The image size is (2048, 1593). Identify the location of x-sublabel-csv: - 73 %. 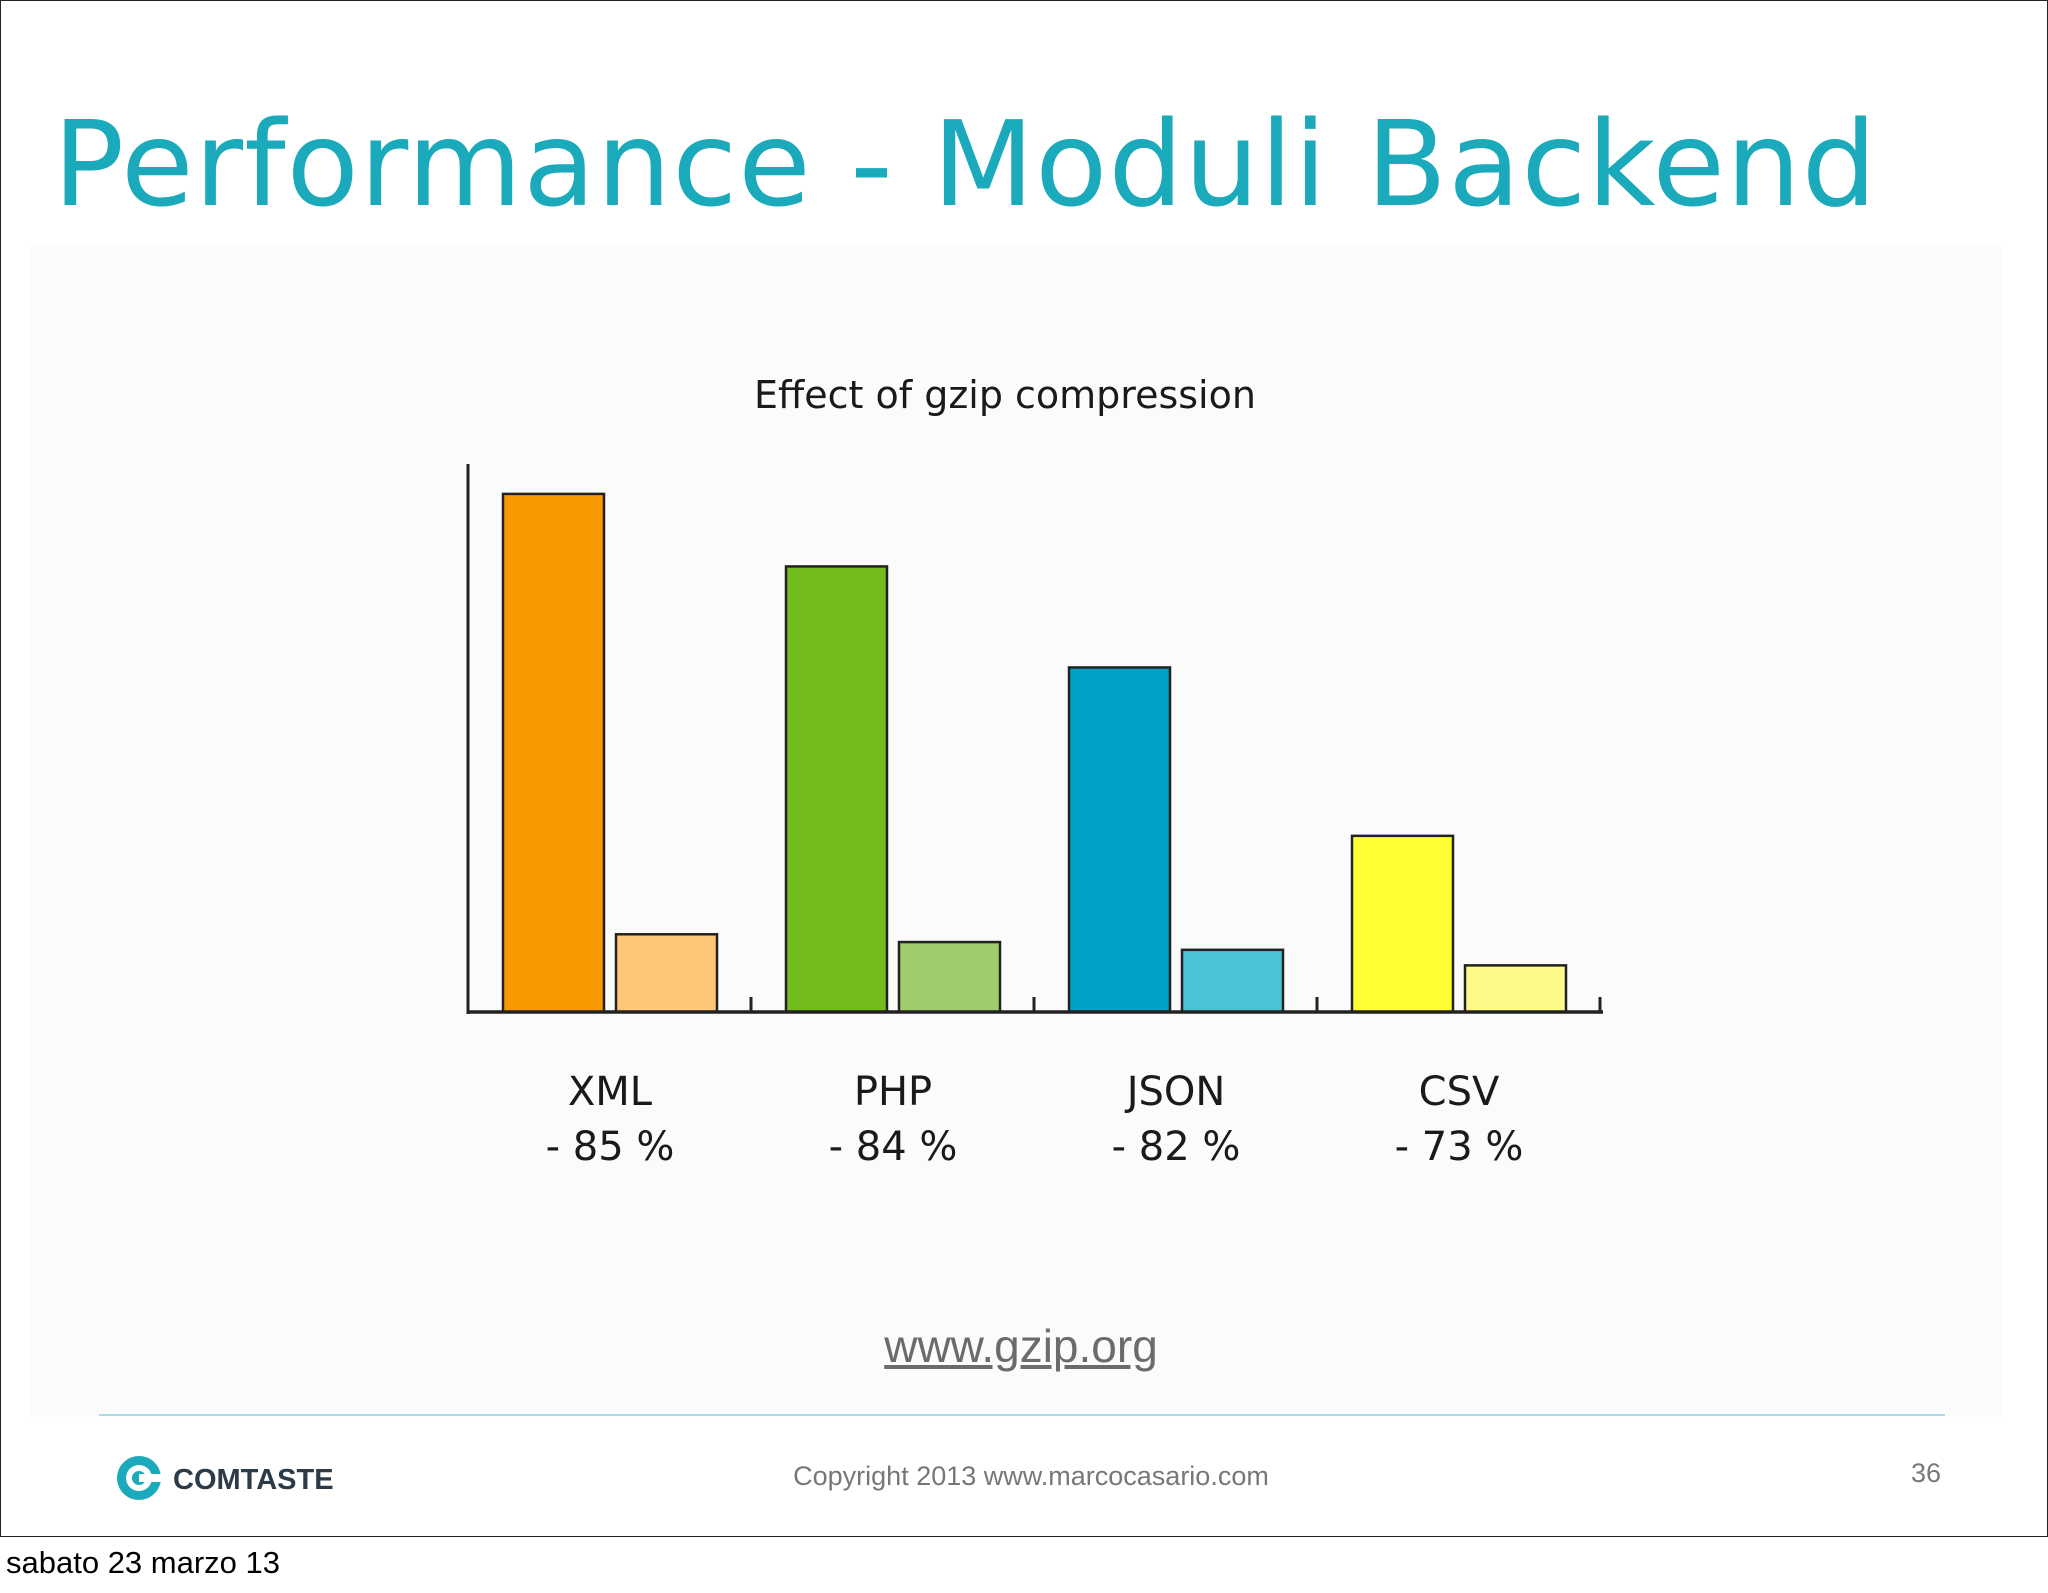
(1459, 1147).